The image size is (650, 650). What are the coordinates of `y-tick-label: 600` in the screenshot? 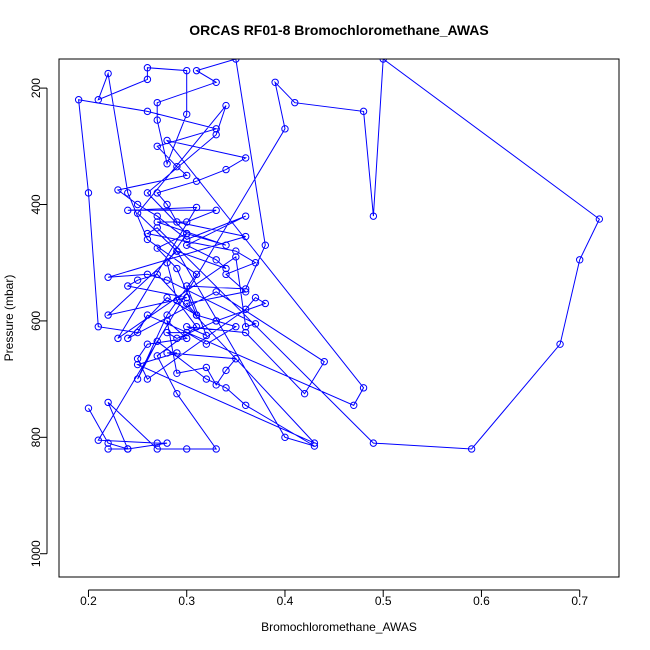 It's located at (36, 321).